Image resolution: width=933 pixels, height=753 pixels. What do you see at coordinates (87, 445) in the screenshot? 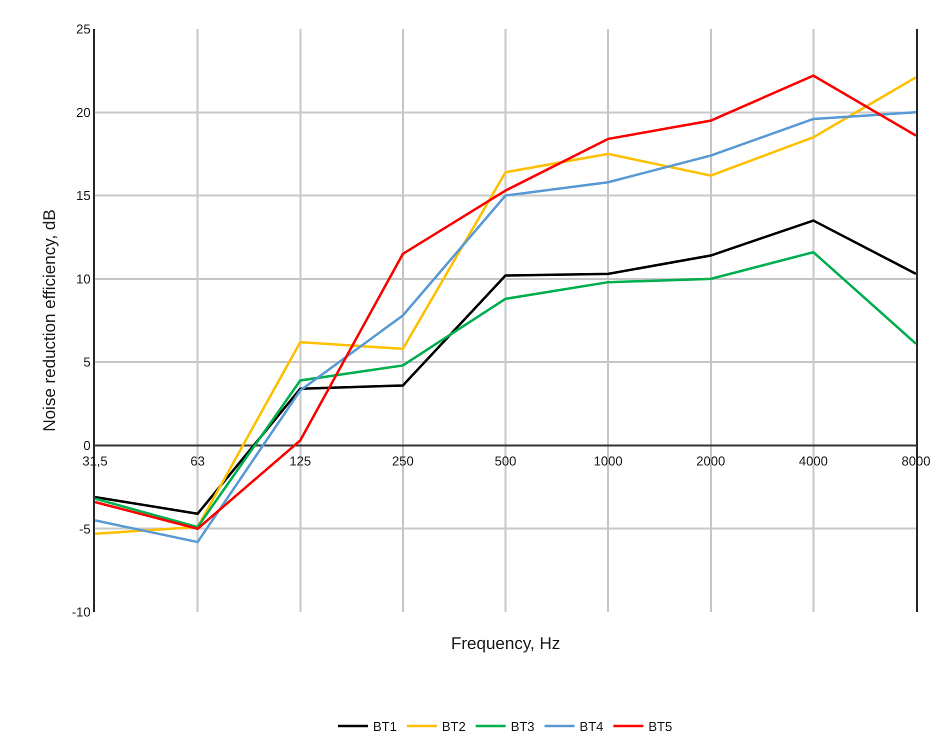
I see `y-tick-label: 0` at bounding box center [87, 445].